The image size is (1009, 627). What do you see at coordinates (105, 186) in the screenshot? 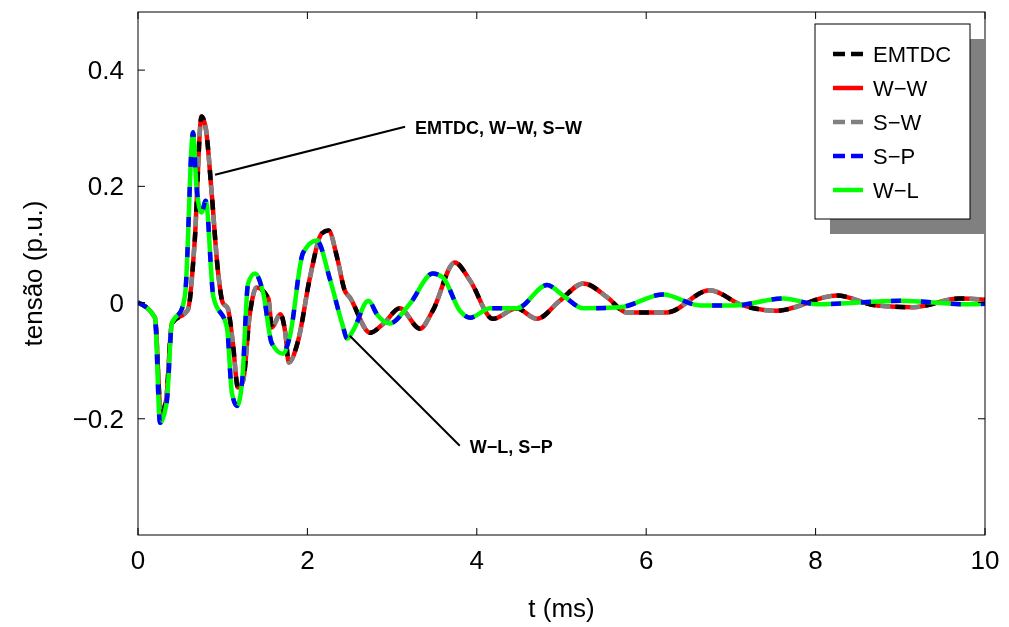
I see `y-tick-label: 0.2` at bounding box center [105, 186].